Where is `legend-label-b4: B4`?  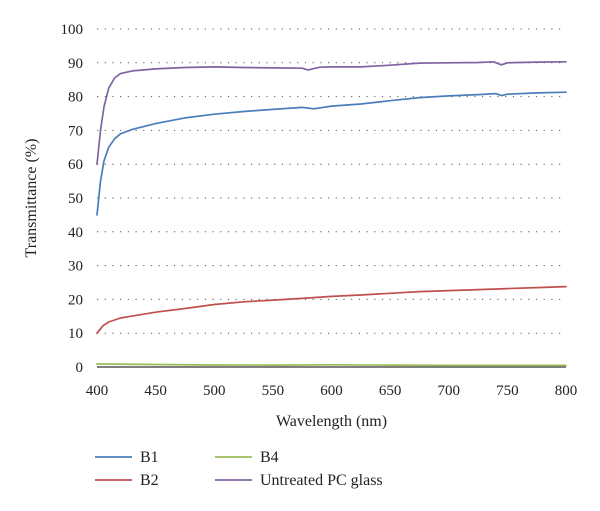 legend-label-b4: B4 is located at coordinates (269, 457).